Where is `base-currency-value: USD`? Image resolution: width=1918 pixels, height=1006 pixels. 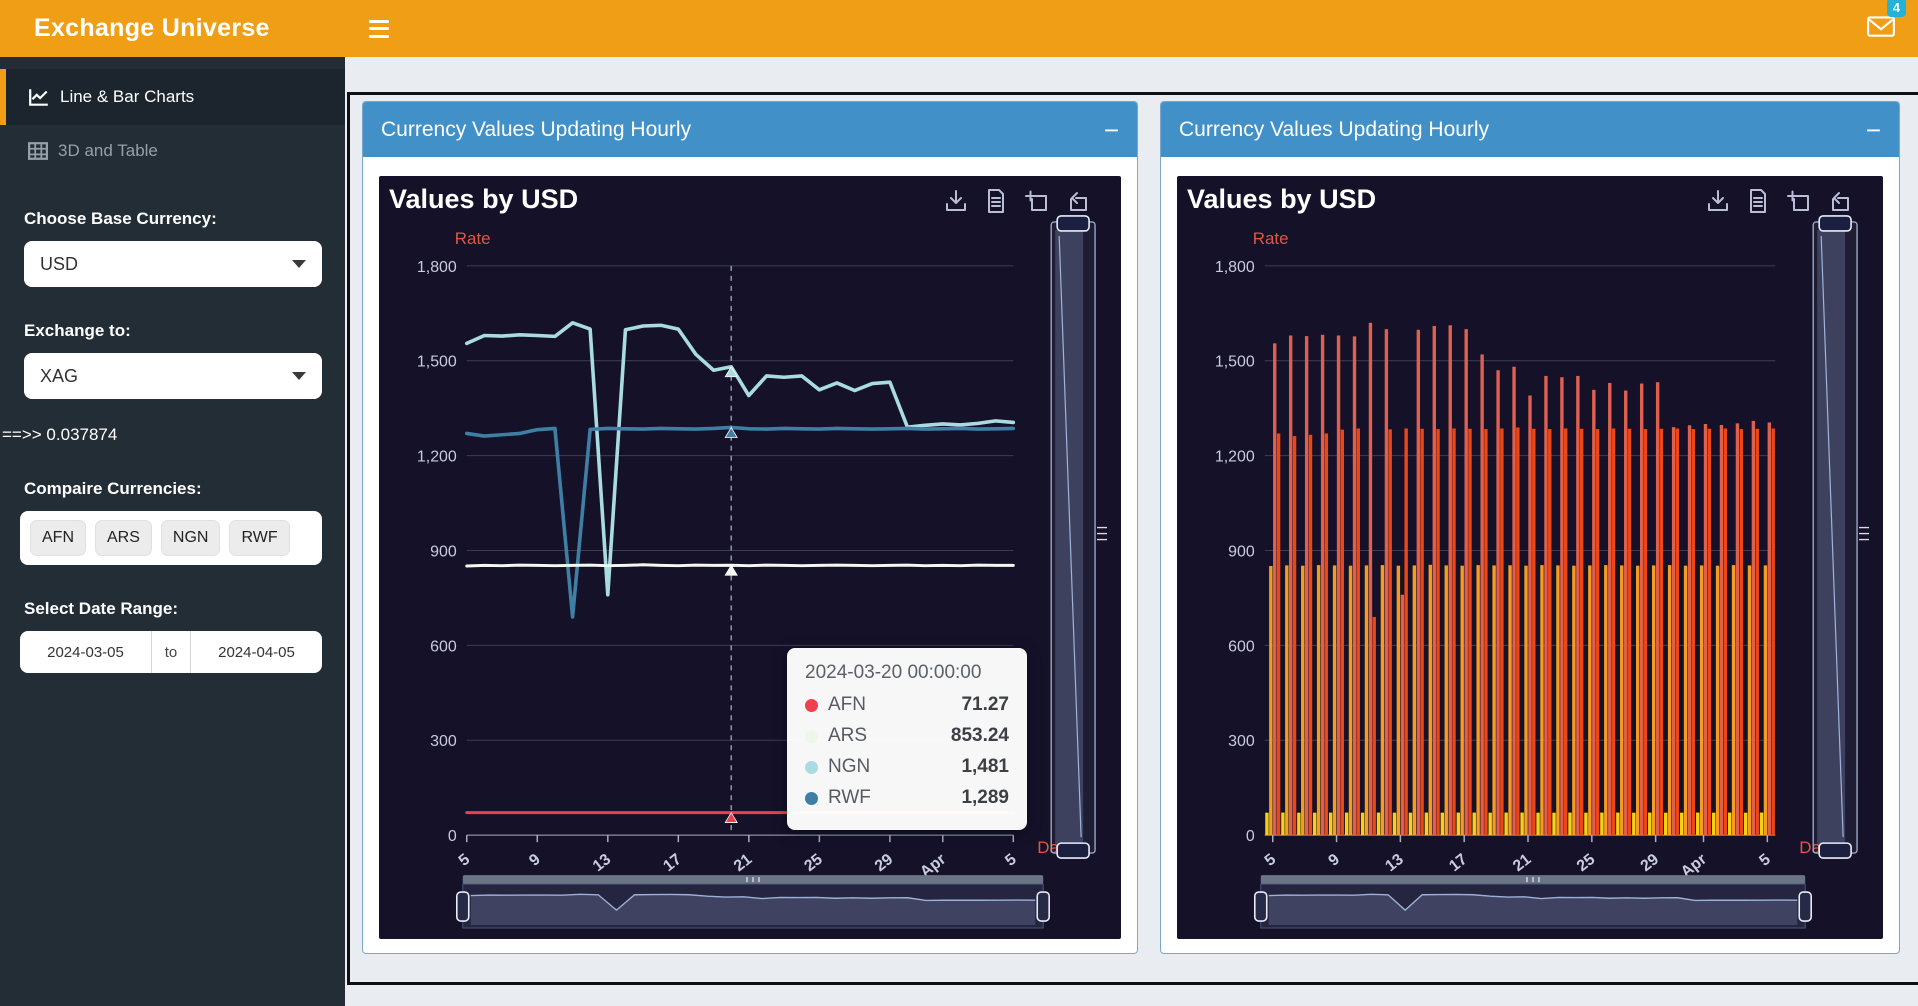
base-currency-value: USD is located at coordinates (59, 263).